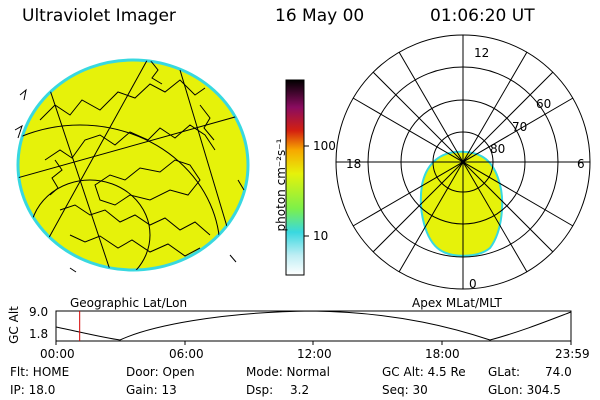  I want to click on altitude-ytick-top: 9.0, so click(39, 312).